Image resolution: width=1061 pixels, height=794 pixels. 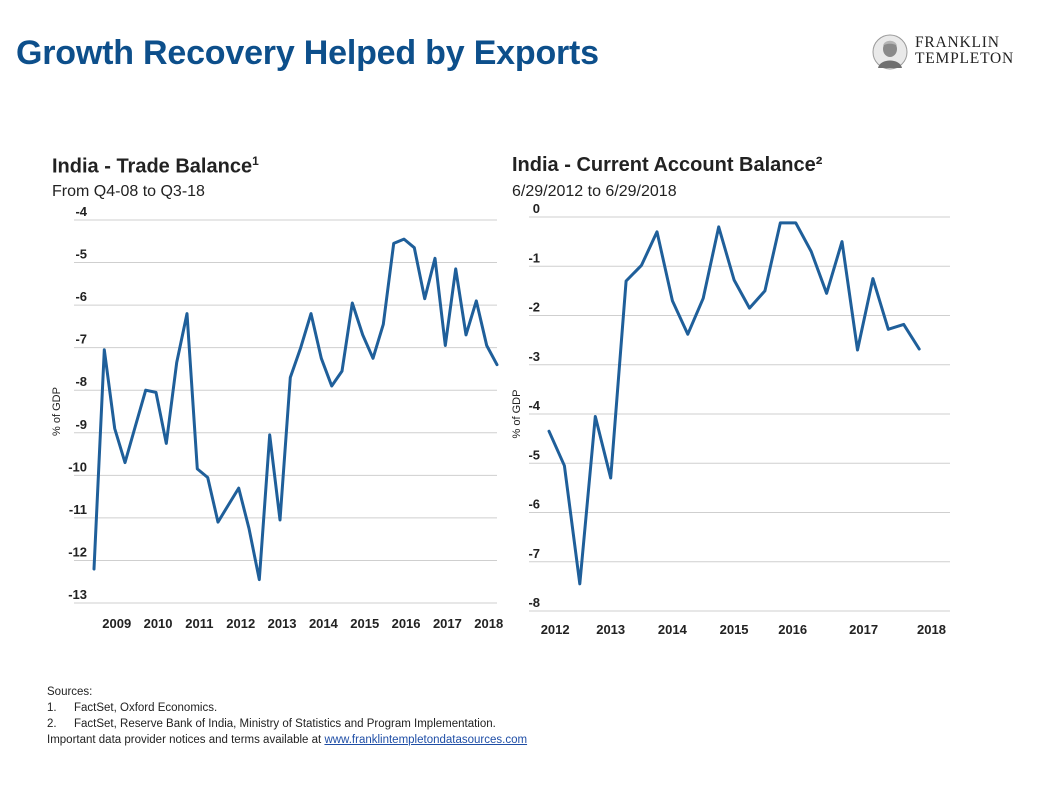 I want to click on logo-wordmark: FRANKLIN TEMPLETON, so click(x=964, y=51).